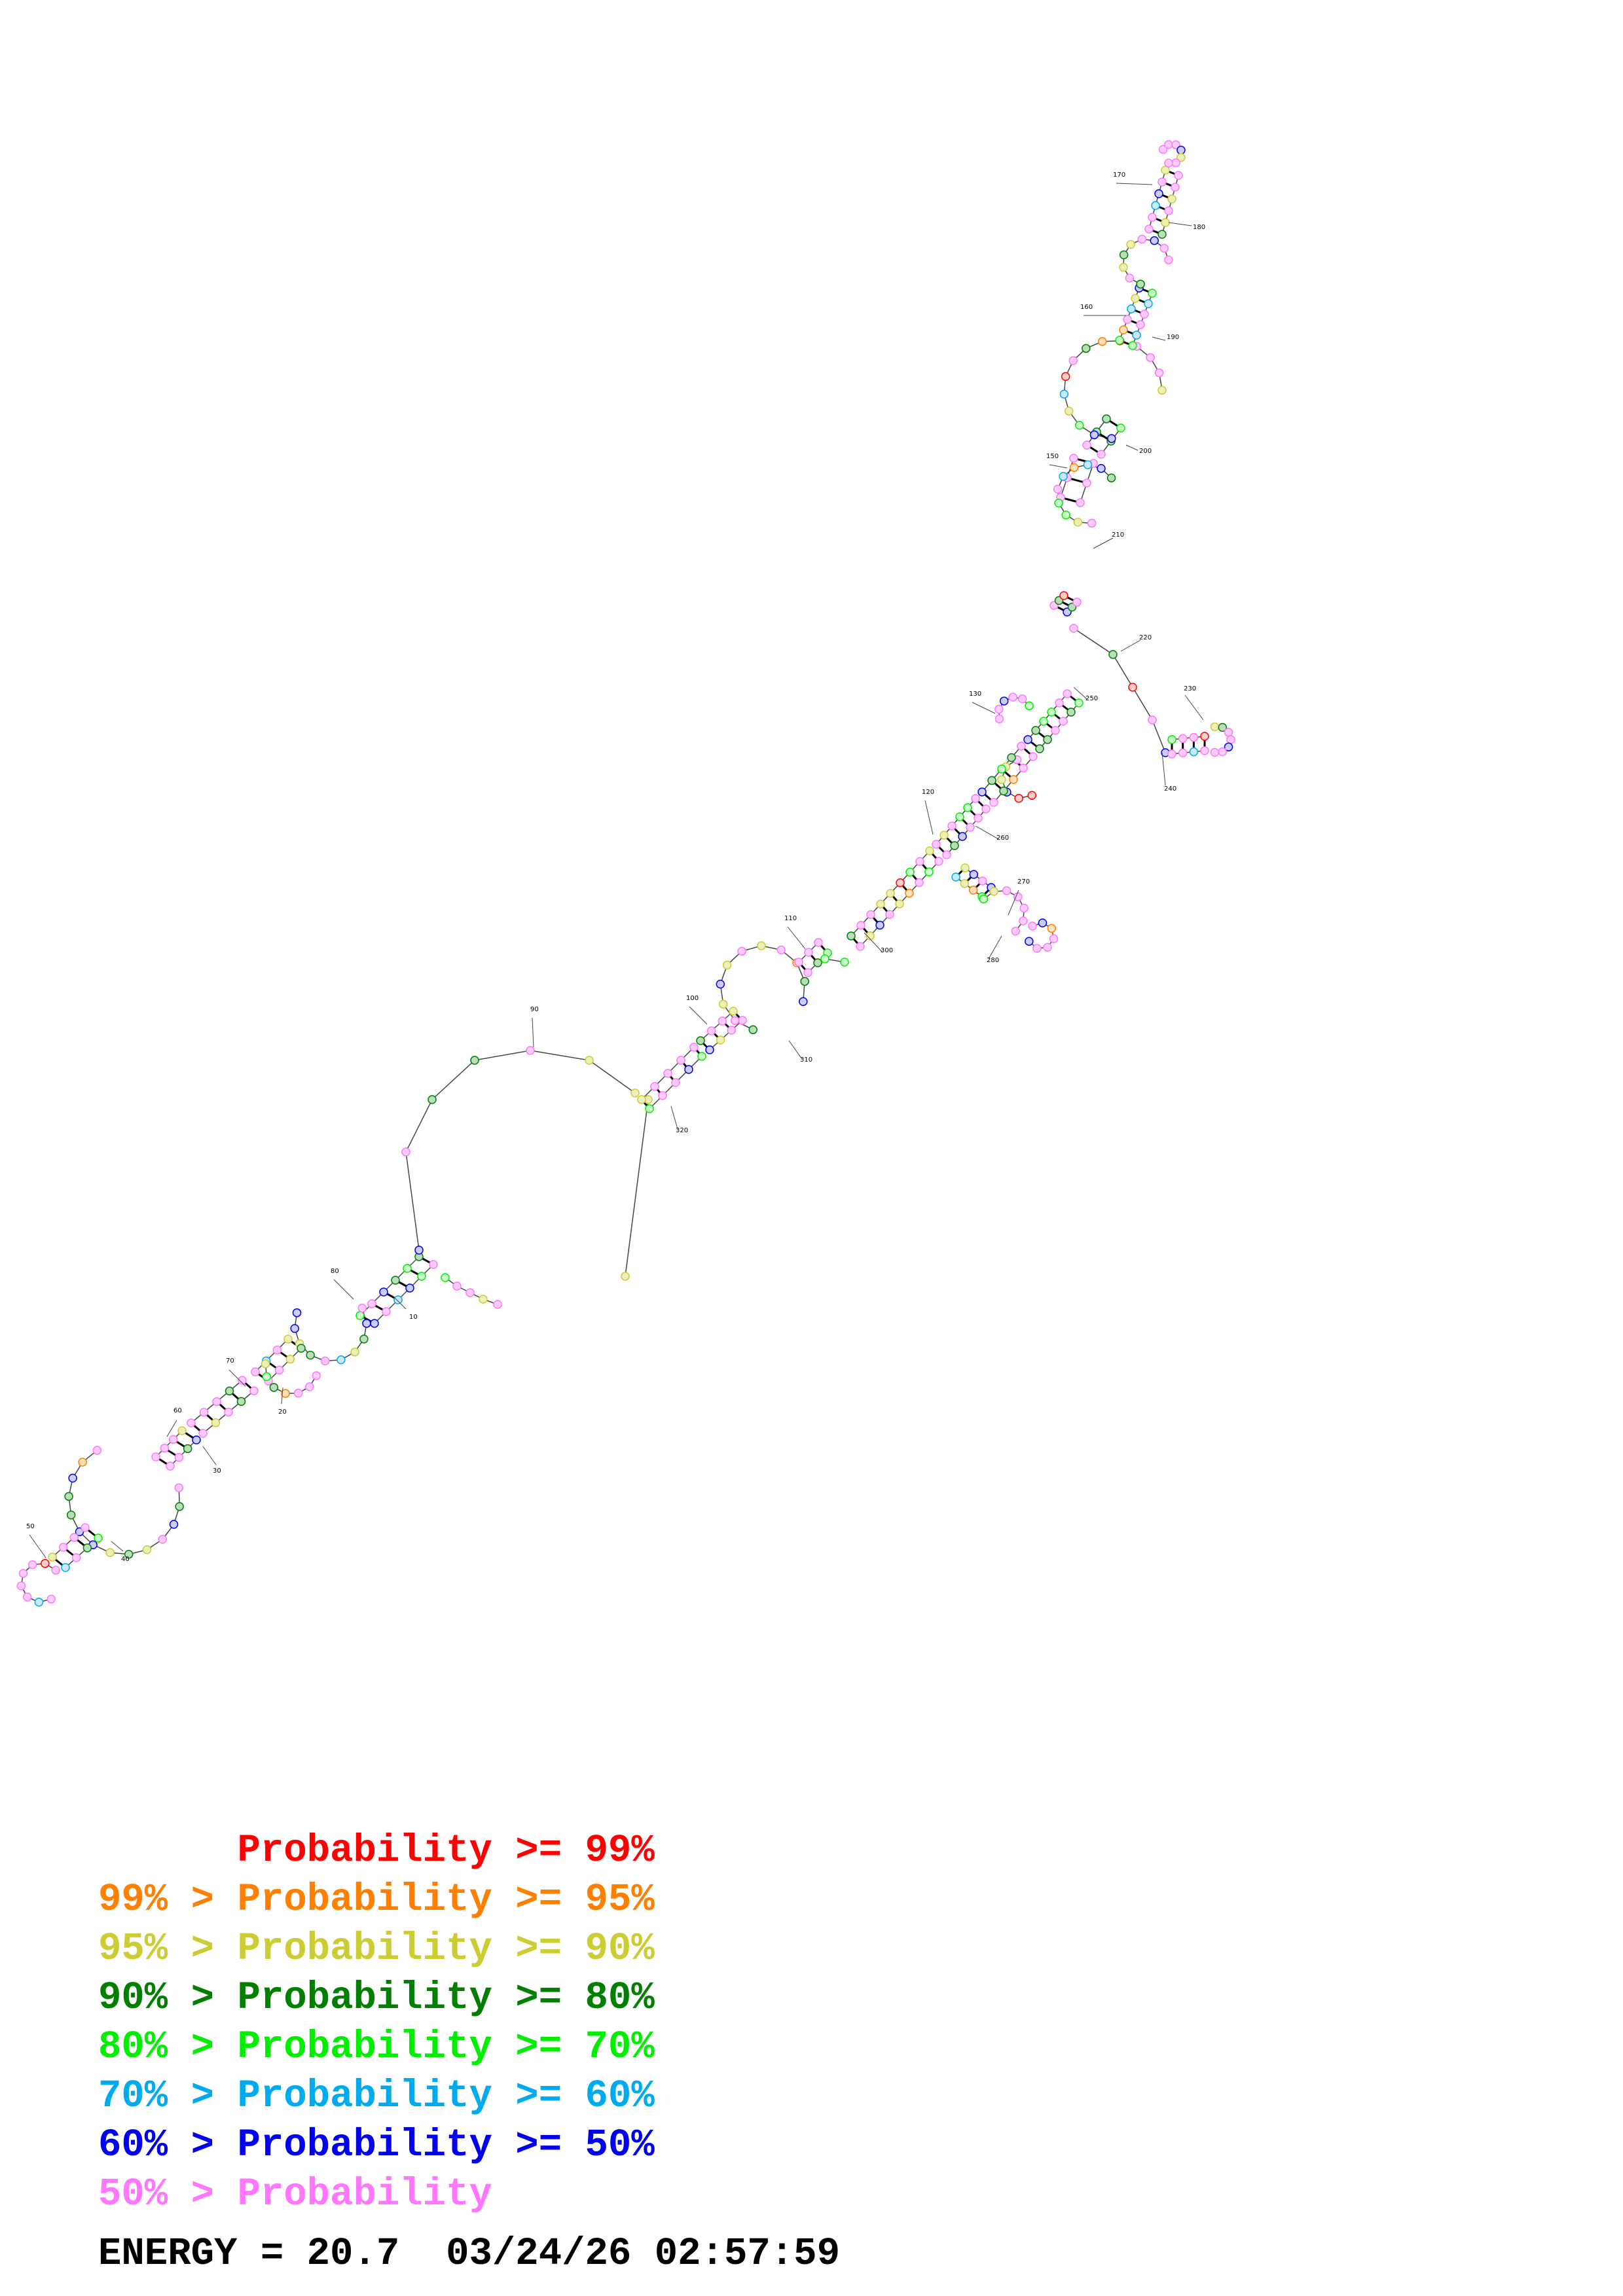 Image resolution: width=1623 pixels, height=2296 pixels. Describe the element at coordinates (446, 2145) in the screenshot. I see `legend-label: Probability >= 50%` at that location.